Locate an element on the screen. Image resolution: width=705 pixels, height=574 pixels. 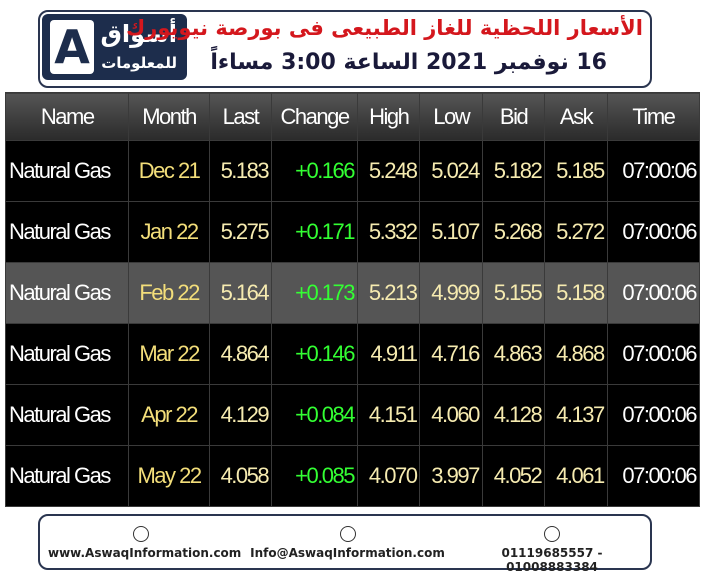
table-cell: 4.060 is located at coordinates (451, 415).